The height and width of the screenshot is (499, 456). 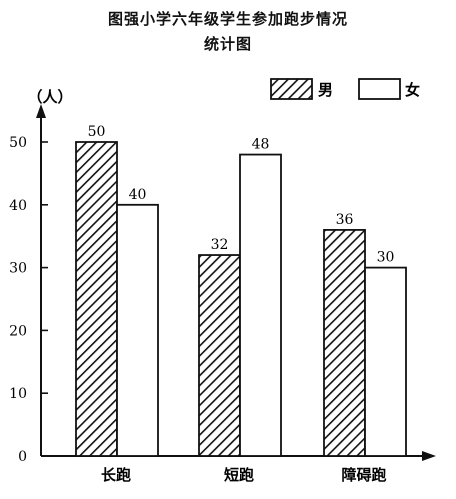 What do you see at coordinates (261, 145) in the screenshot?
I see `bar-value-label: 48` at bounding box center [261, 145].